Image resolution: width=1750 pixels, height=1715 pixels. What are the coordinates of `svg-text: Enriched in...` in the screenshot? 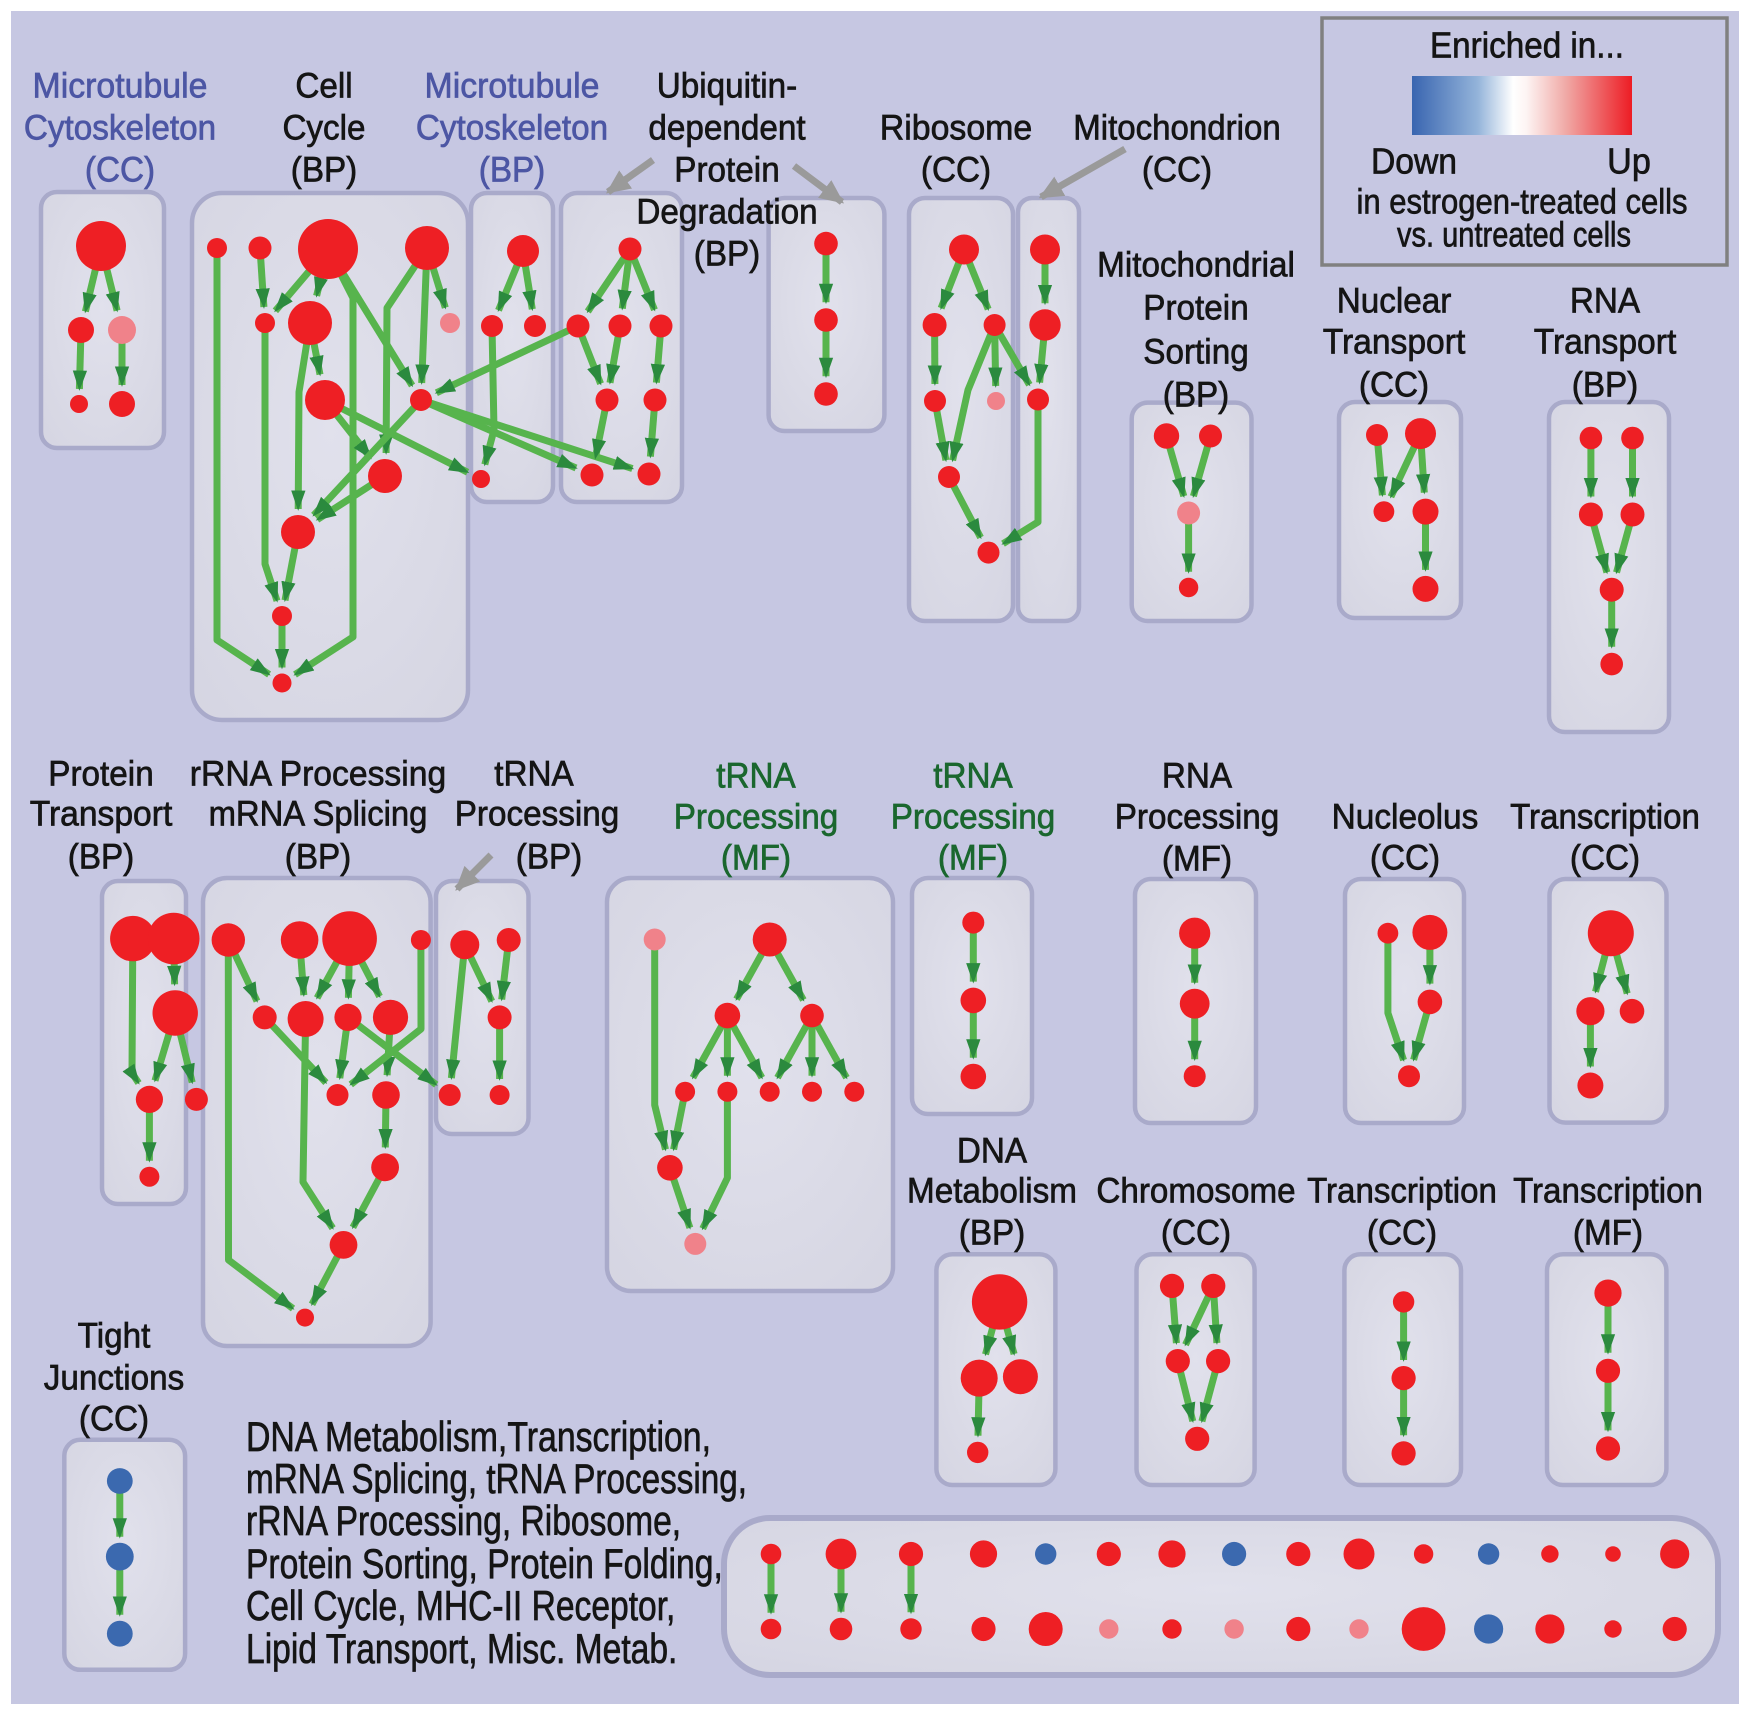 It's located at (1527, 45).